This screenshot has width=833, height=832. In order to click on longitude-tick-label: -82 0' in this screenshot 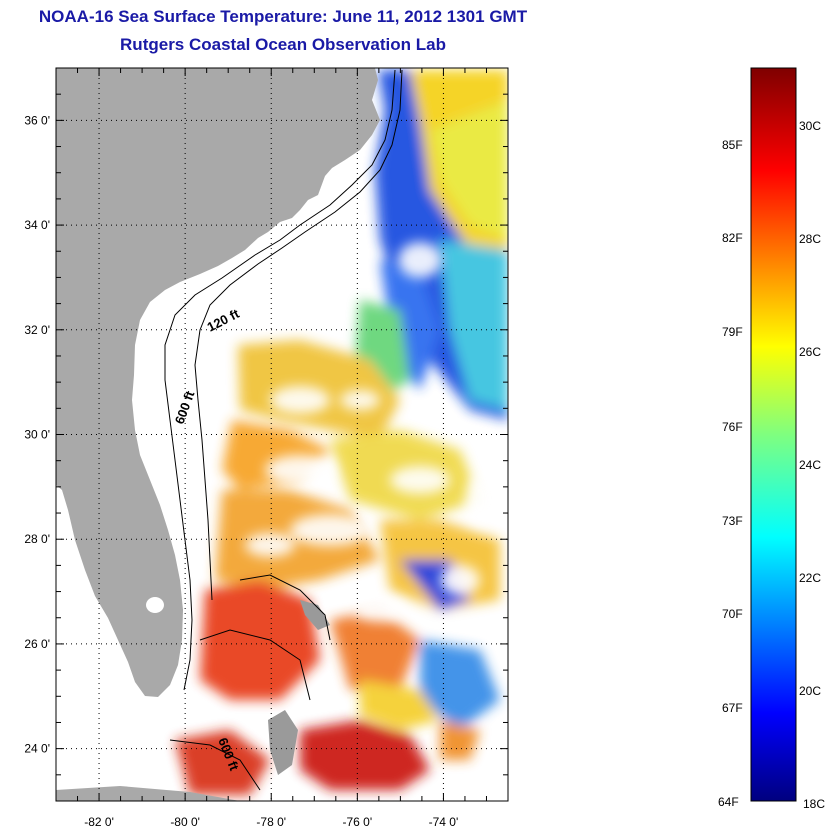, I will do `click(99, 822)`.